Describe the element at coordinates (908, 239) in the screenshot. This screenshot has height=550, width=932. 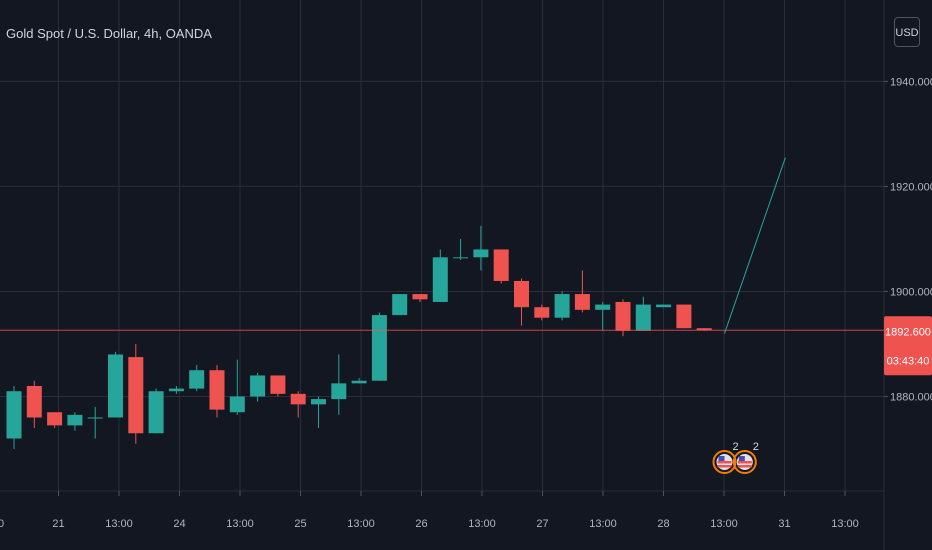
I see `price-axis: 1940.000 1920.000 1900.000 1880.000` at that location.